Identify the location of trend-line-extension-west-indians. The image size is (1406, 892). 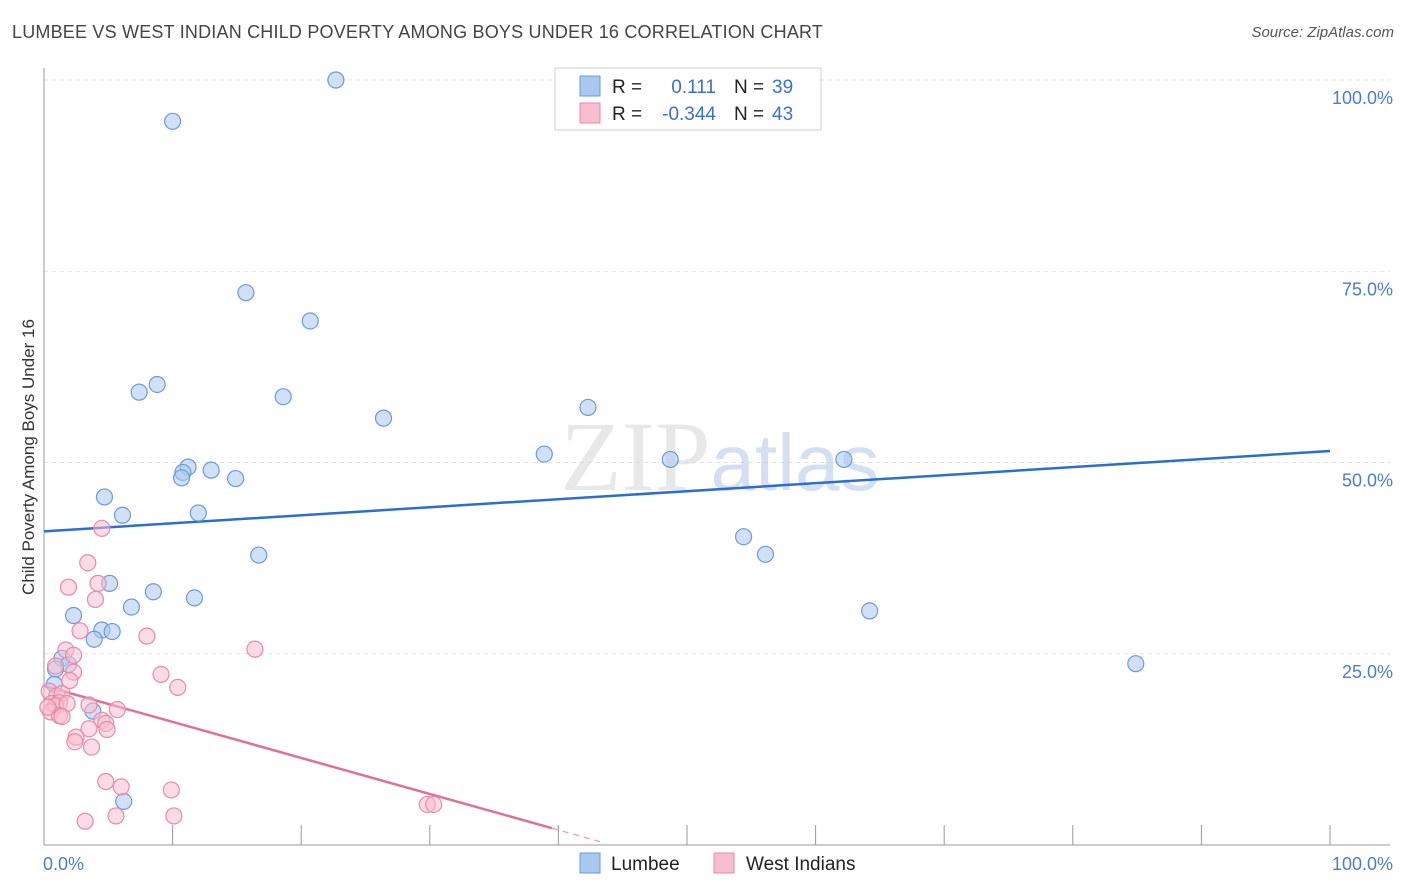
(577, 835).